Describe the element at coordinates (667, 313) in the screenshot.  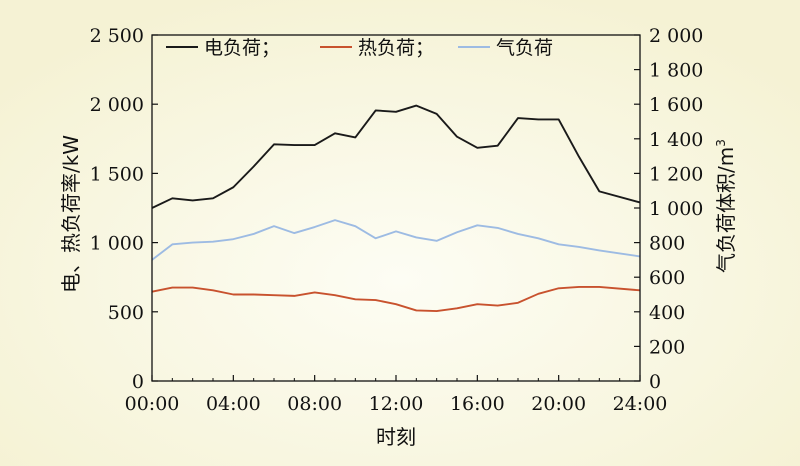
I see `y-right-tick-label: 400` at that location.